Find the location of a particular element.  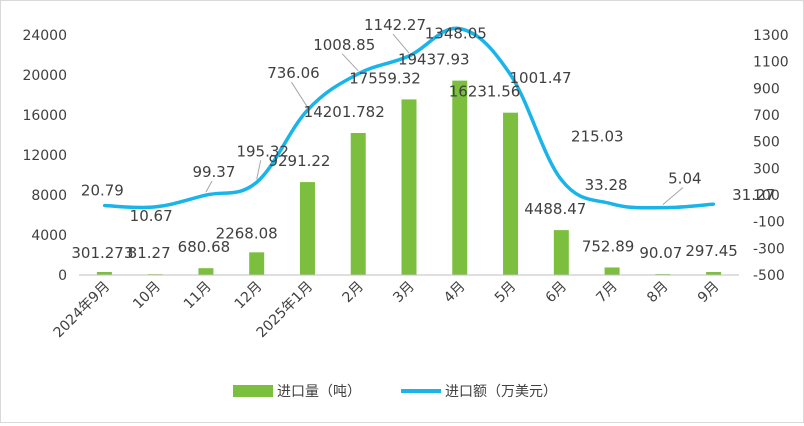

line-data-label: 31.27 is located at coordinates (753, 195).